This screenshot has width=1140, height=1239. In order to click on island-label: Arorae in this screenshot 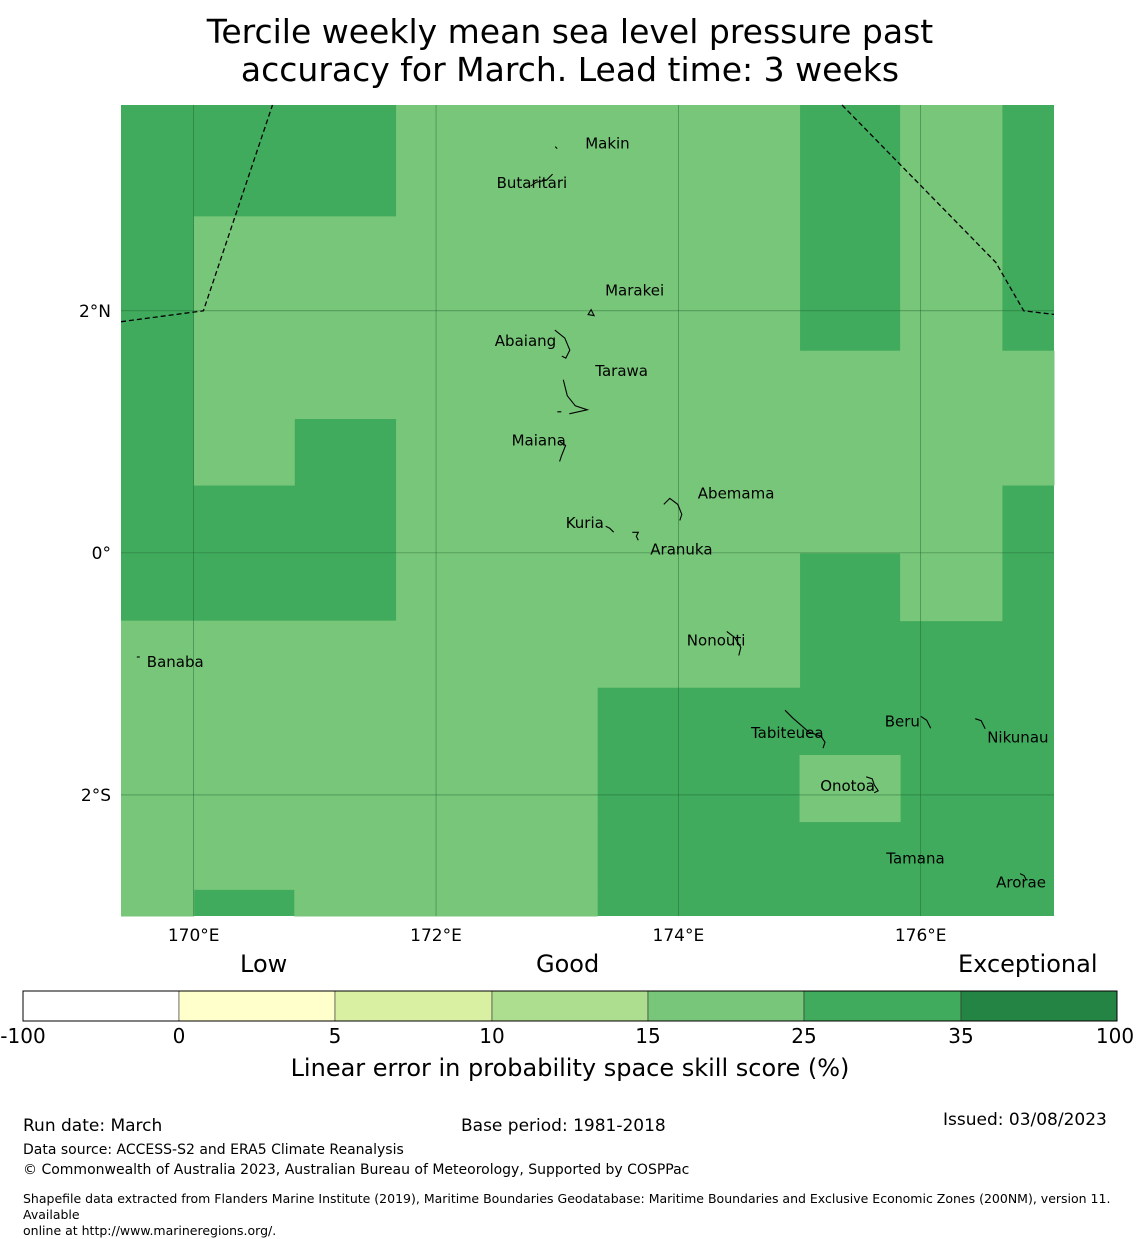, I will do `click(1021, 883)`.